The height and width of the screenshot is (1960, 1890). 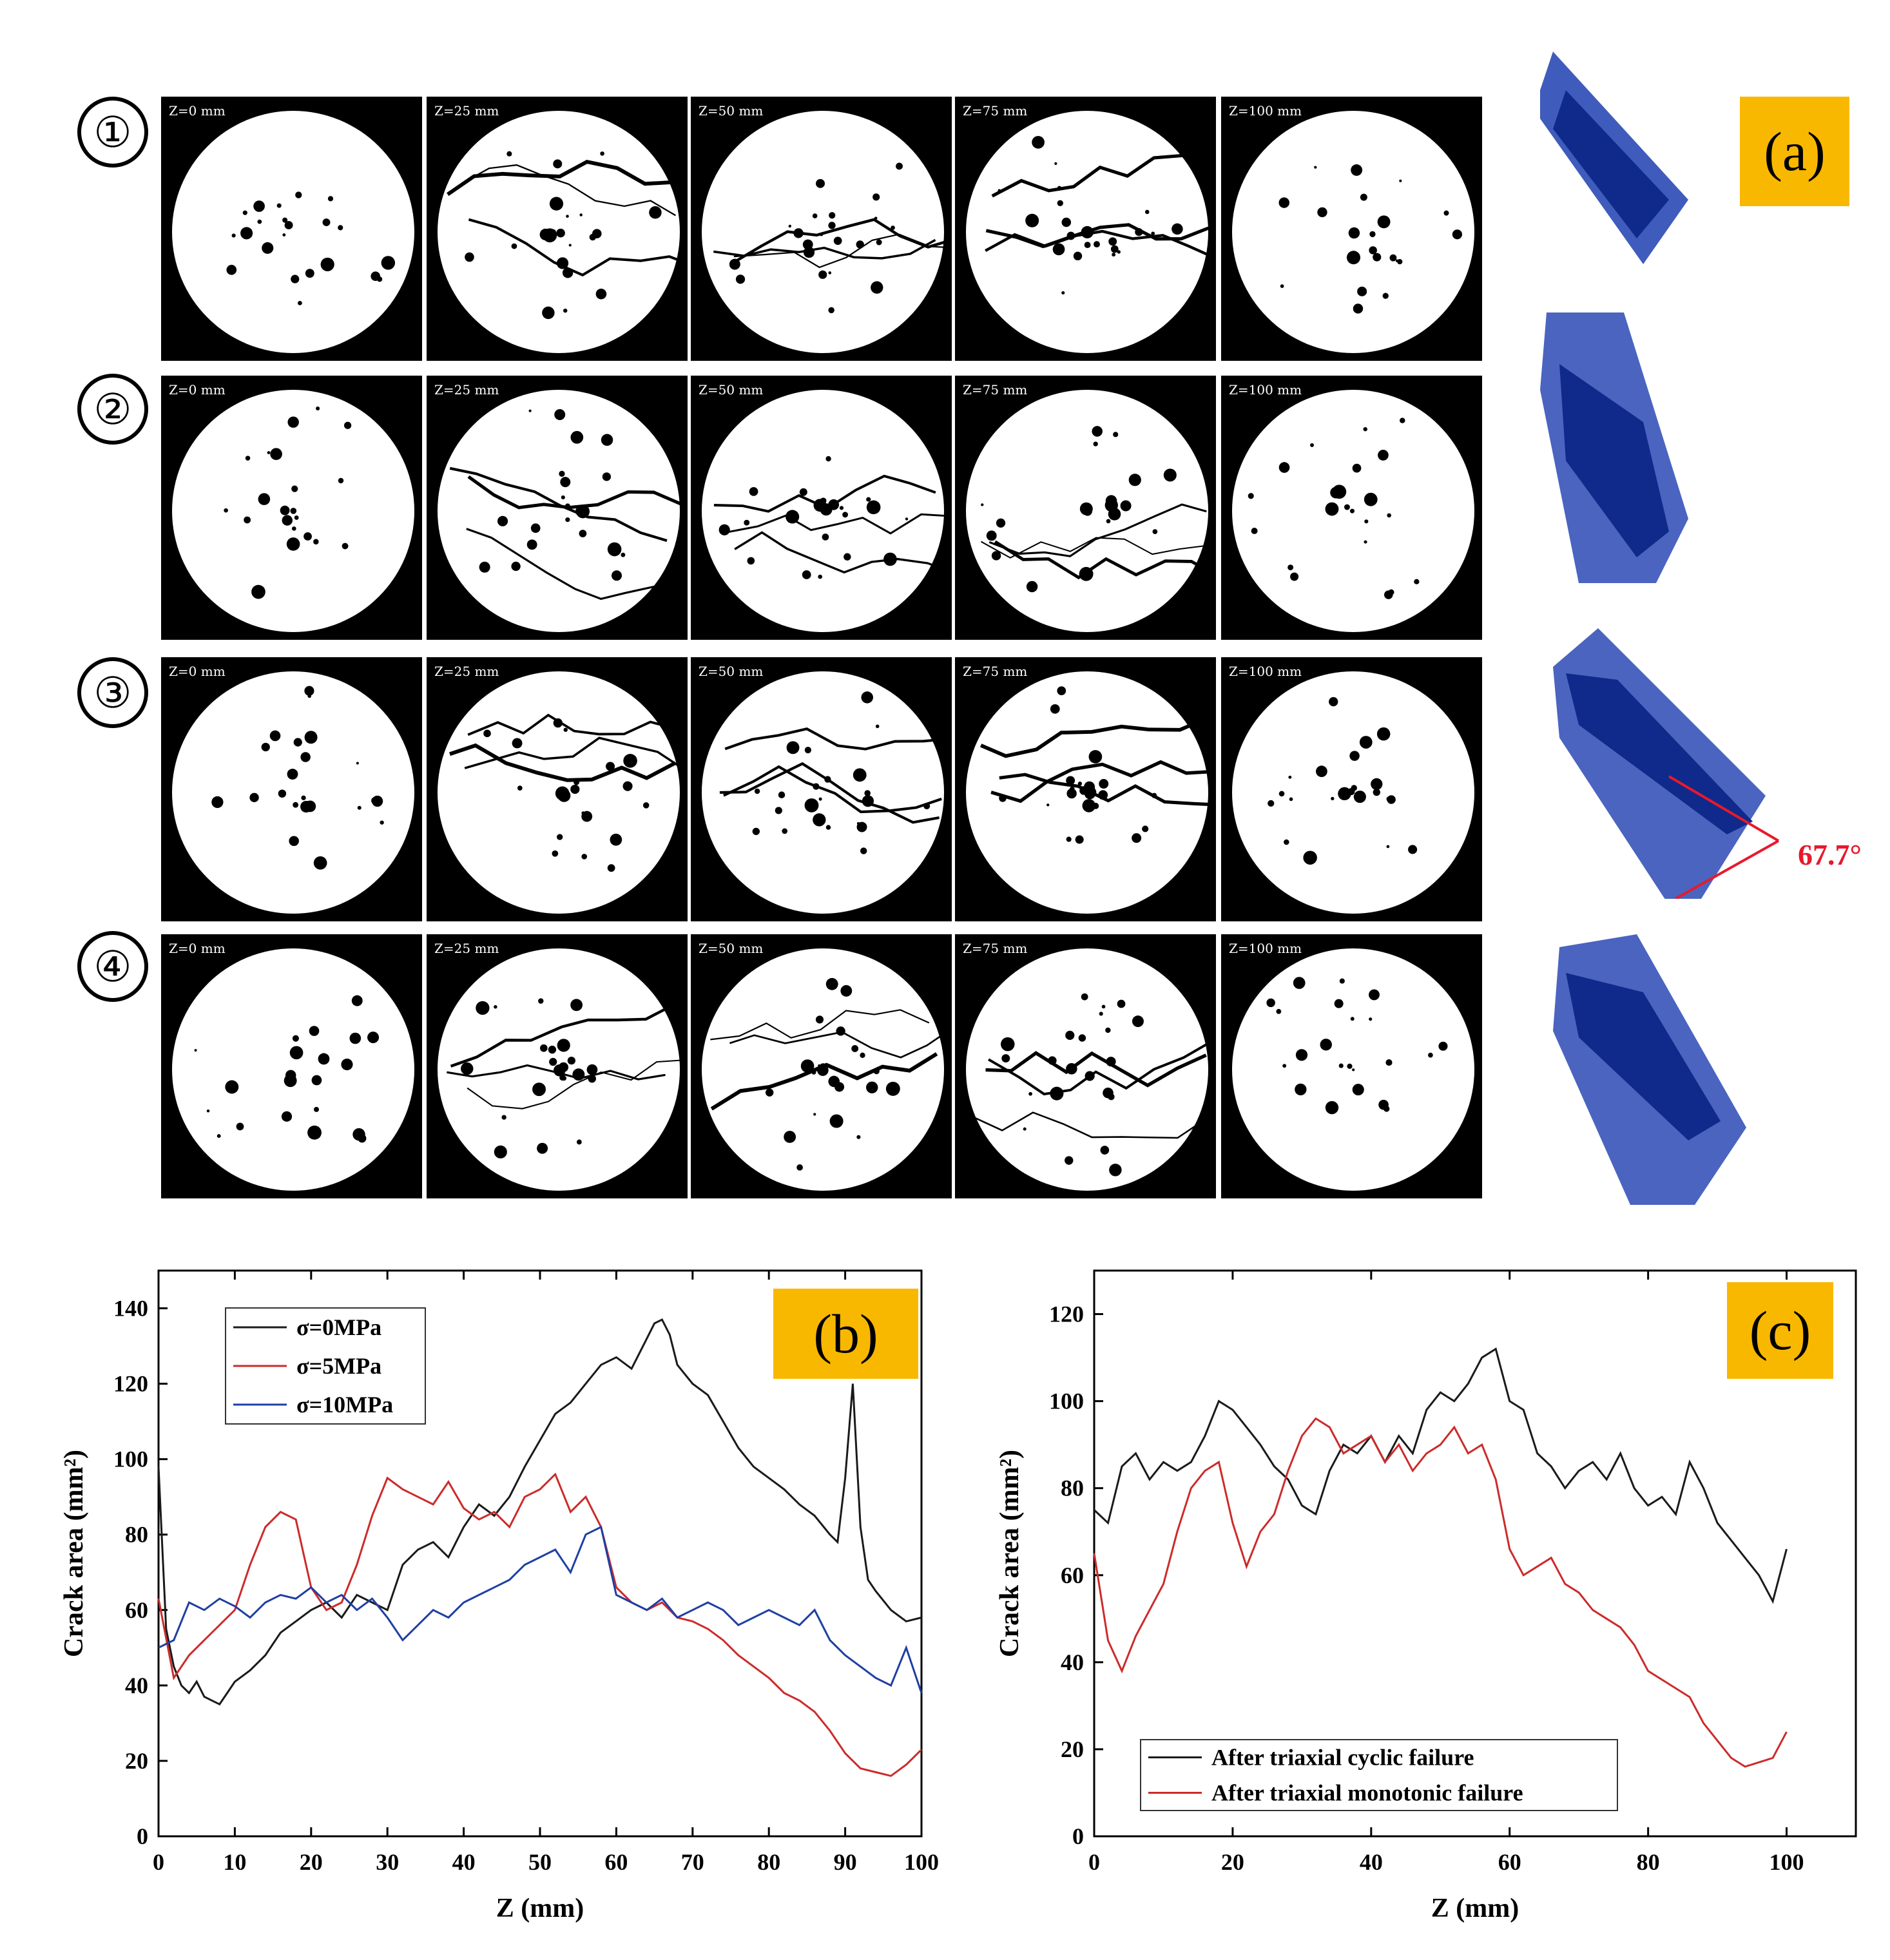 What do you see at coordinates (1232, 1862) in the screenshot?
I see `x-tick-label: 20` at bounding box center [1232, 1862].